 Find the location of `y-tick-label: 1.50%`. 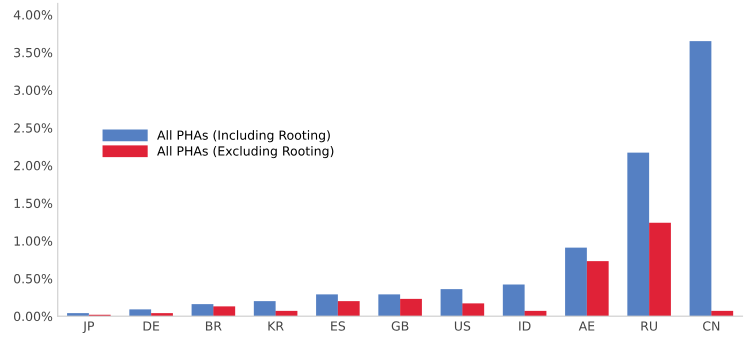

y-tick-label: 1.50% is located at coordinates (33, 203).